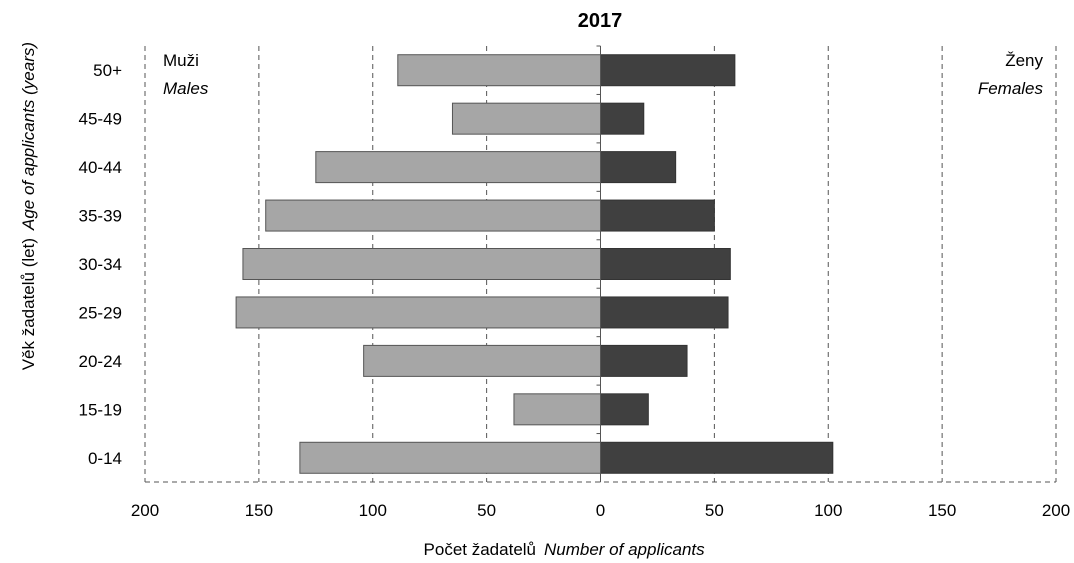  What do you see at coordinates (107, 70) in the screenshot?
I see `y-tick-label-50+: 50+` at bounding box center [107, 70].